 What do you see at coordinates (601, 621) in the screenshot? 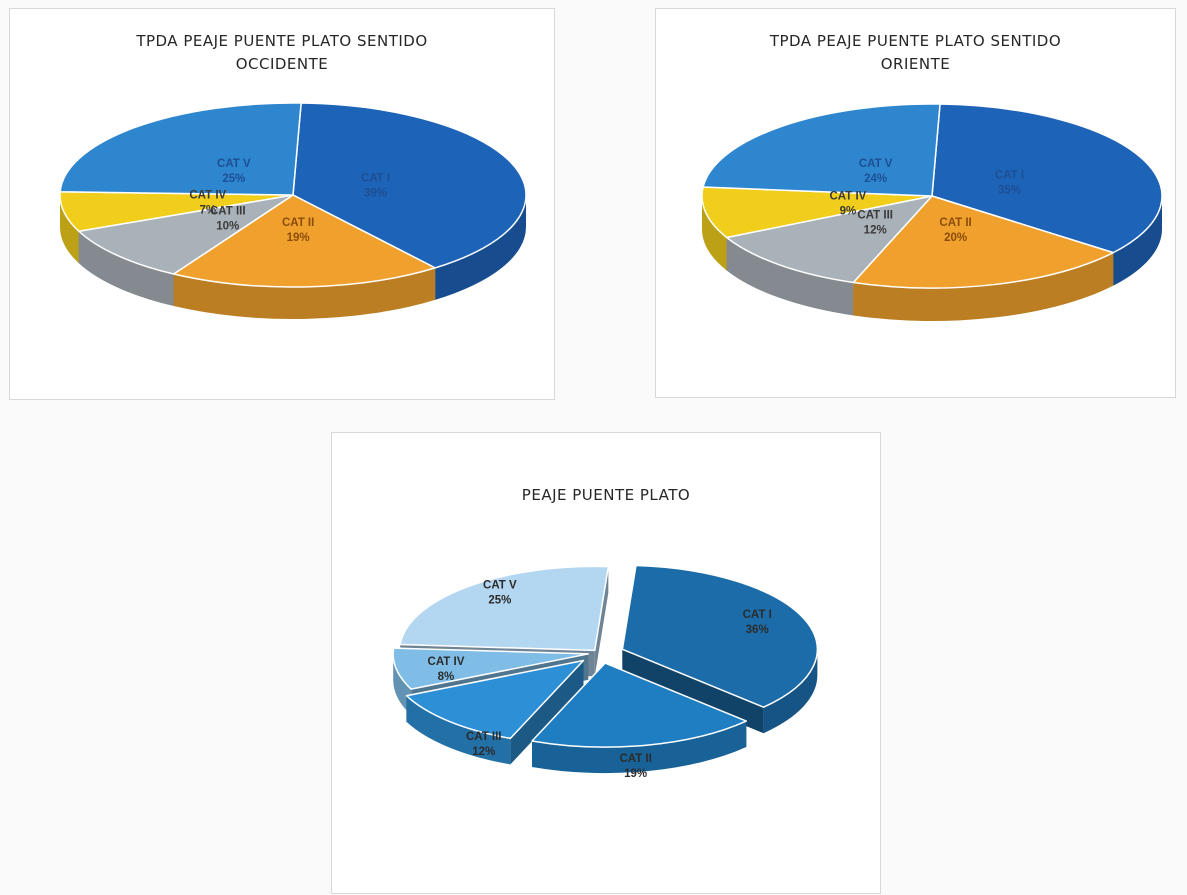
I see `pie-slice-wall-cat-v` at bounding box center [601, 621].